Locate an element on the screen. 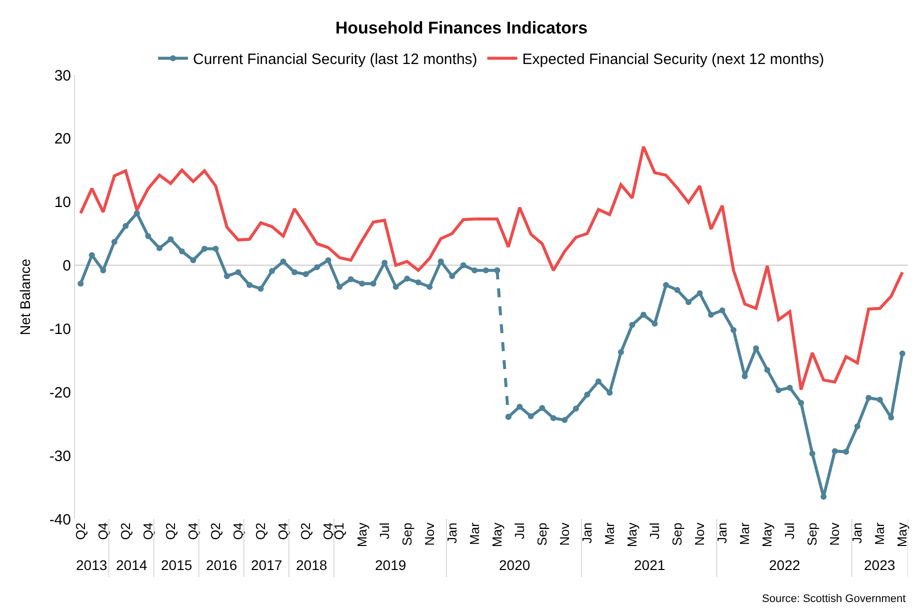 This screenshot has width=923, height=614. legend-label: Expected Financial Security (next 12 months) is located at coordinates (673, 59).